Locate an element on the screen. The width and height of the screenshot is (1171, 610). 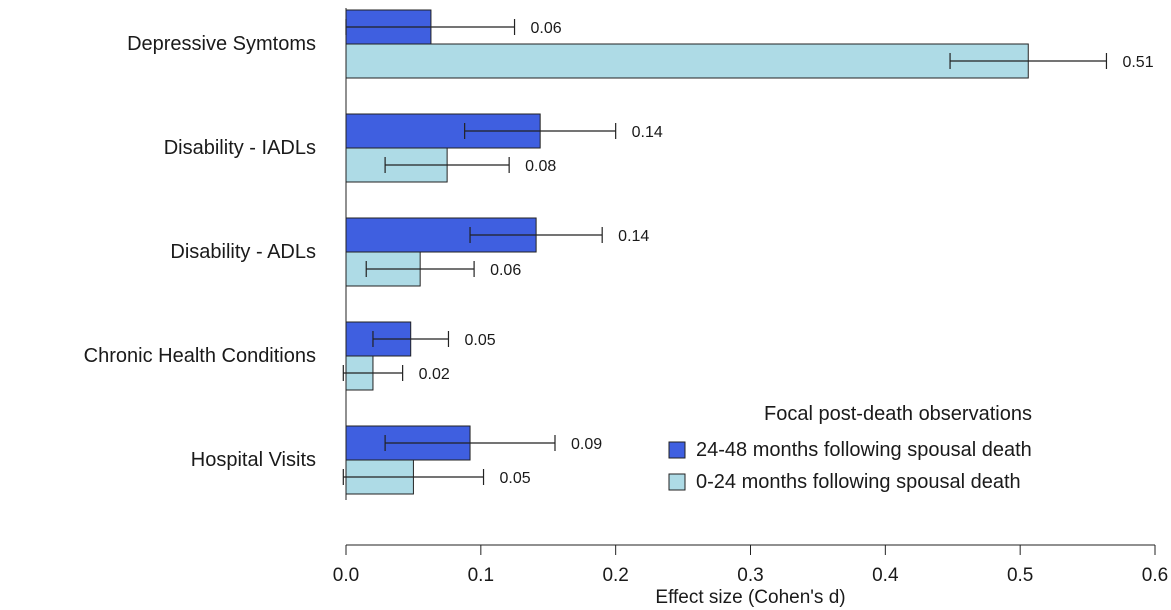
value-label-s1-c1: 0.08 is located at coordinates (540, 166).